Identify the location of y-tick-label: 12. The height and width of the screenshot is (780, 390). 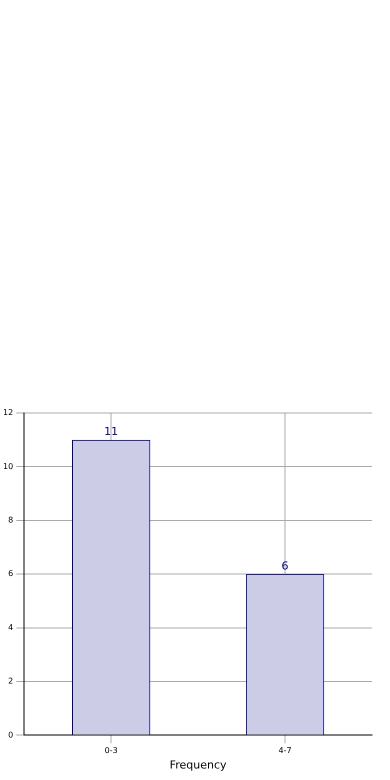
(8, 413).